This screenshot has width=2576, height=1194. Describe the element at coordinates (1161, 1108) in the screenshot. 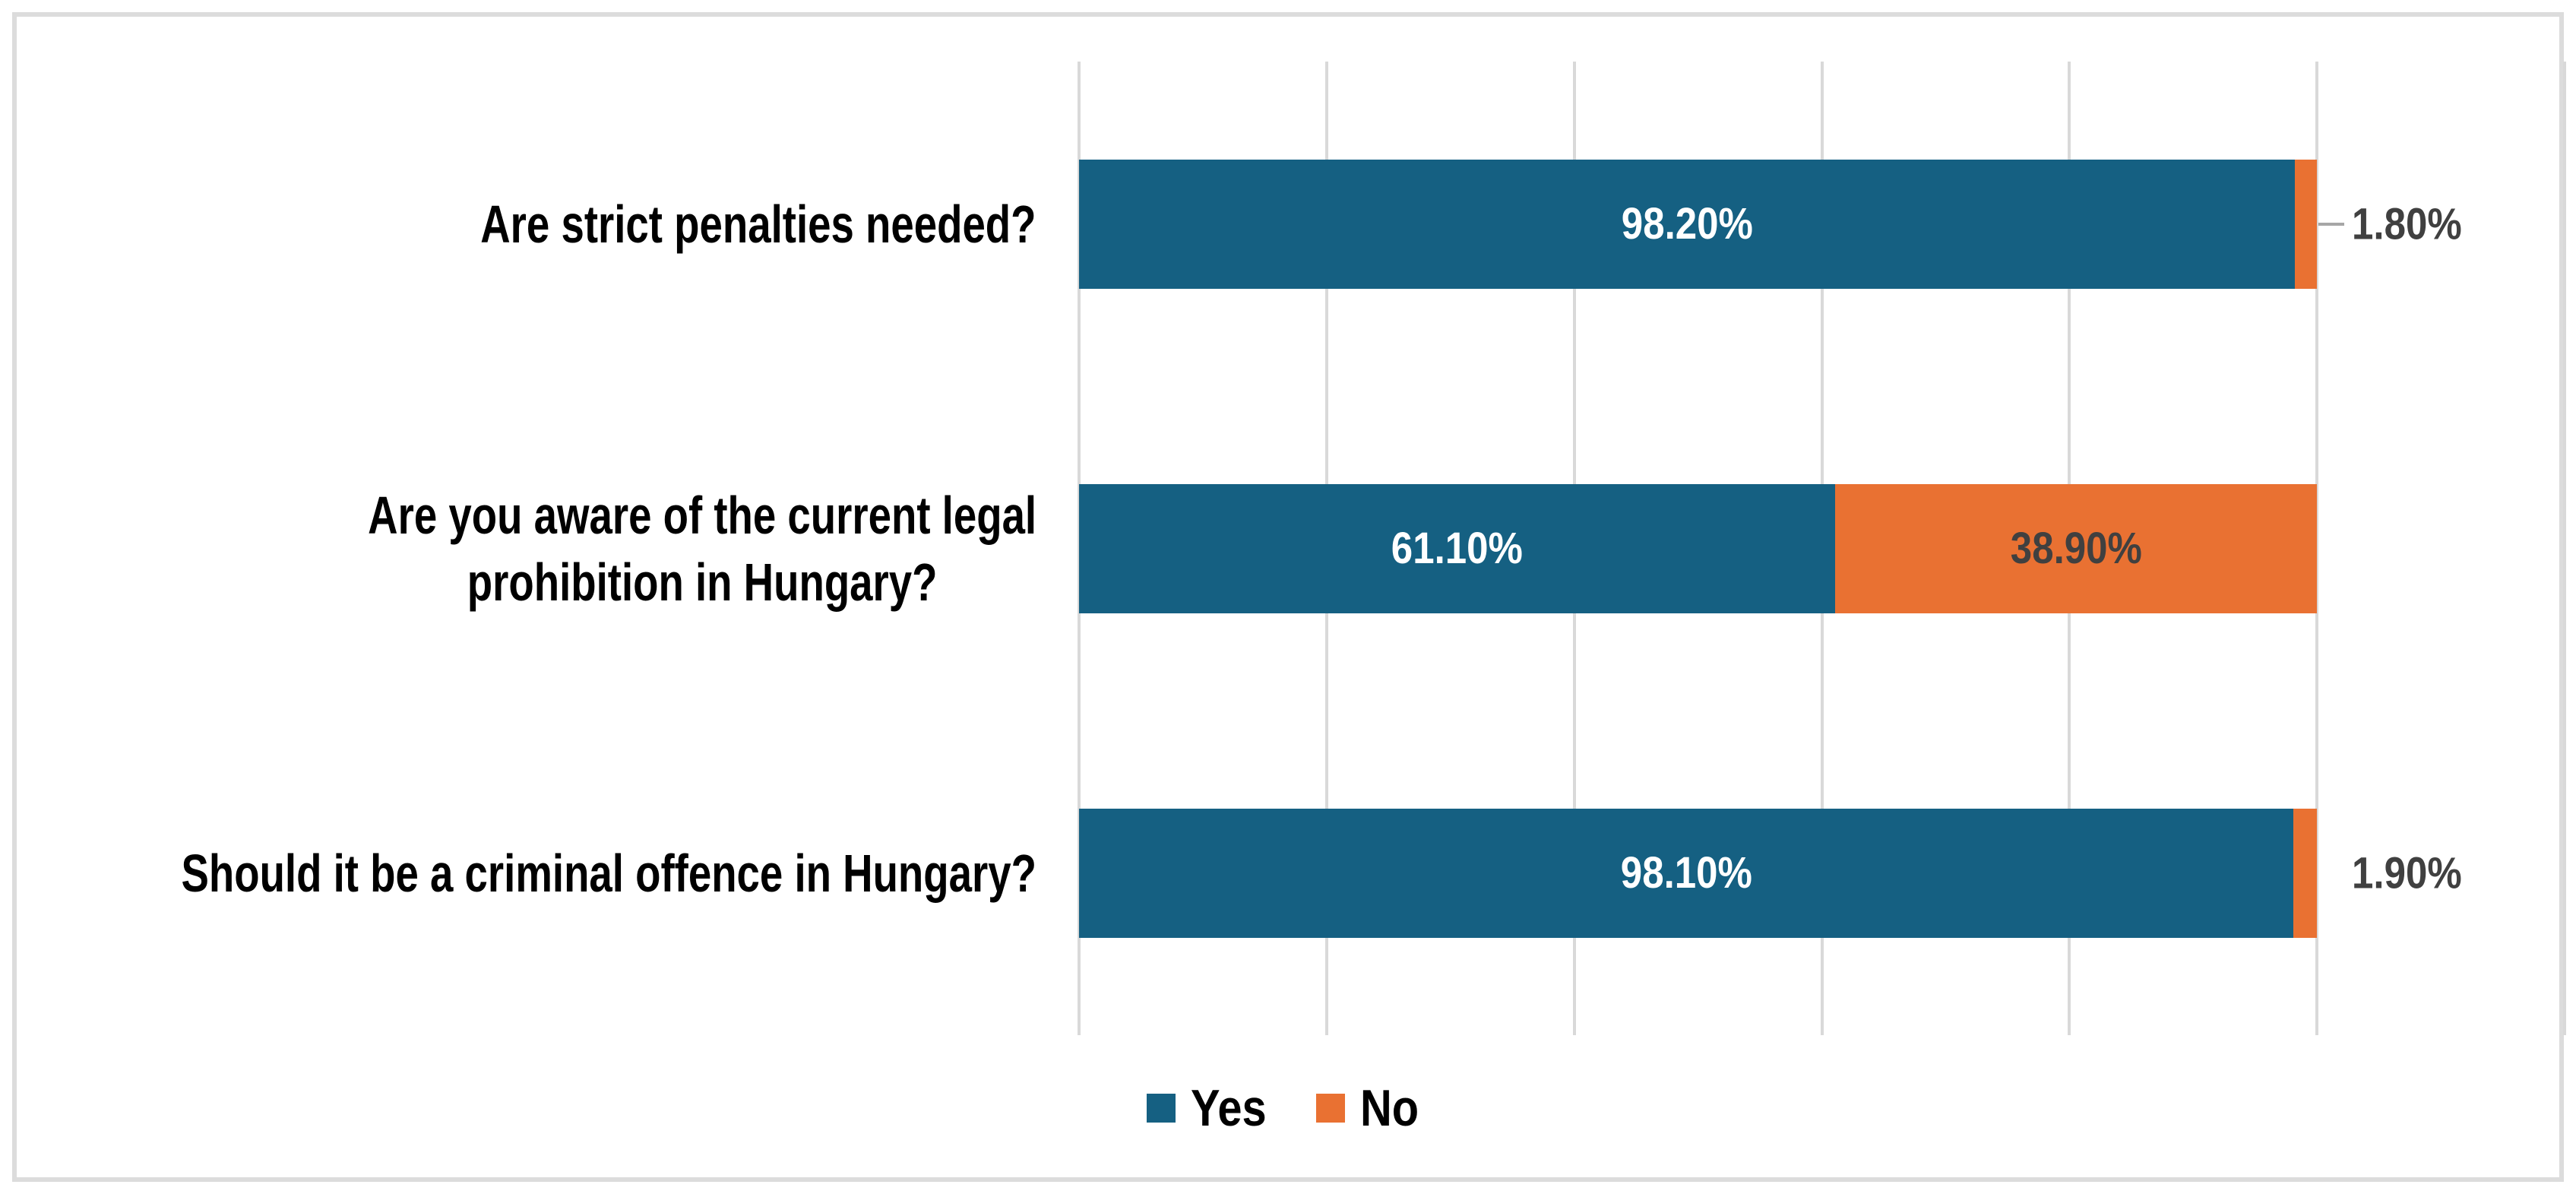

I see `legend-swatch-yes` at that location.